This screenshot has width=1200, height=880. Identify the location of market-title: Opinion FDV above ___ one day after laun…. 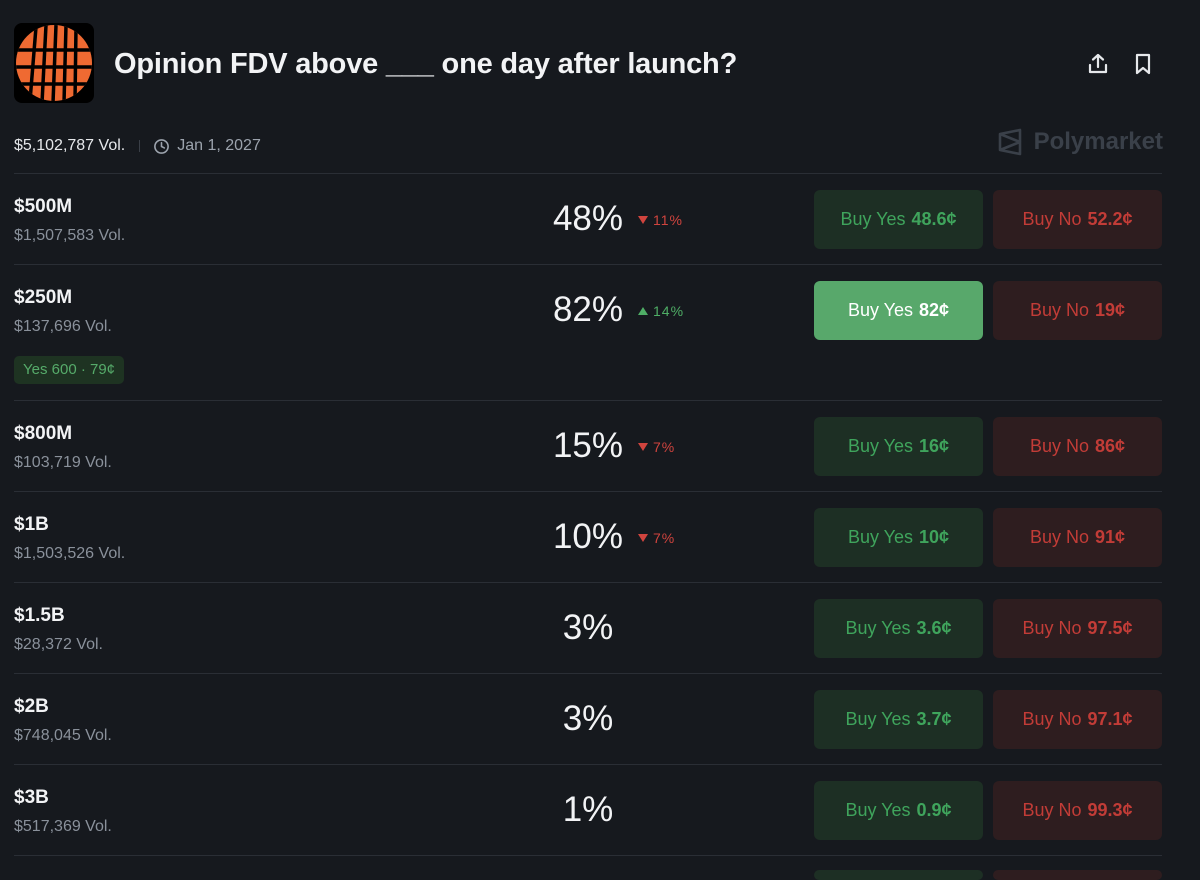
(426, 64).